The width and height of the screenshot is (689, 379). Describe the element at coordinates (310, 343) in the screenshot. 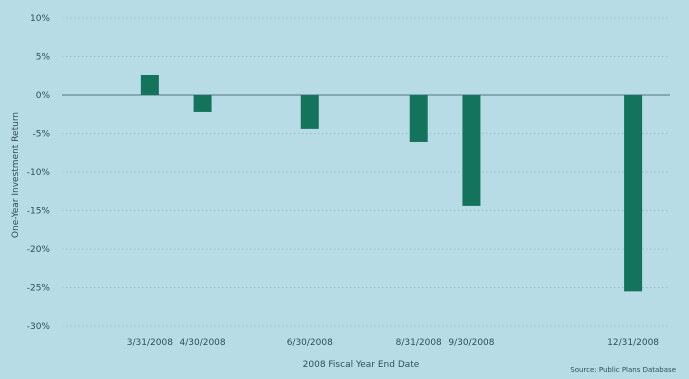

I see `x-tick-label: 6/30/2008` at that location.